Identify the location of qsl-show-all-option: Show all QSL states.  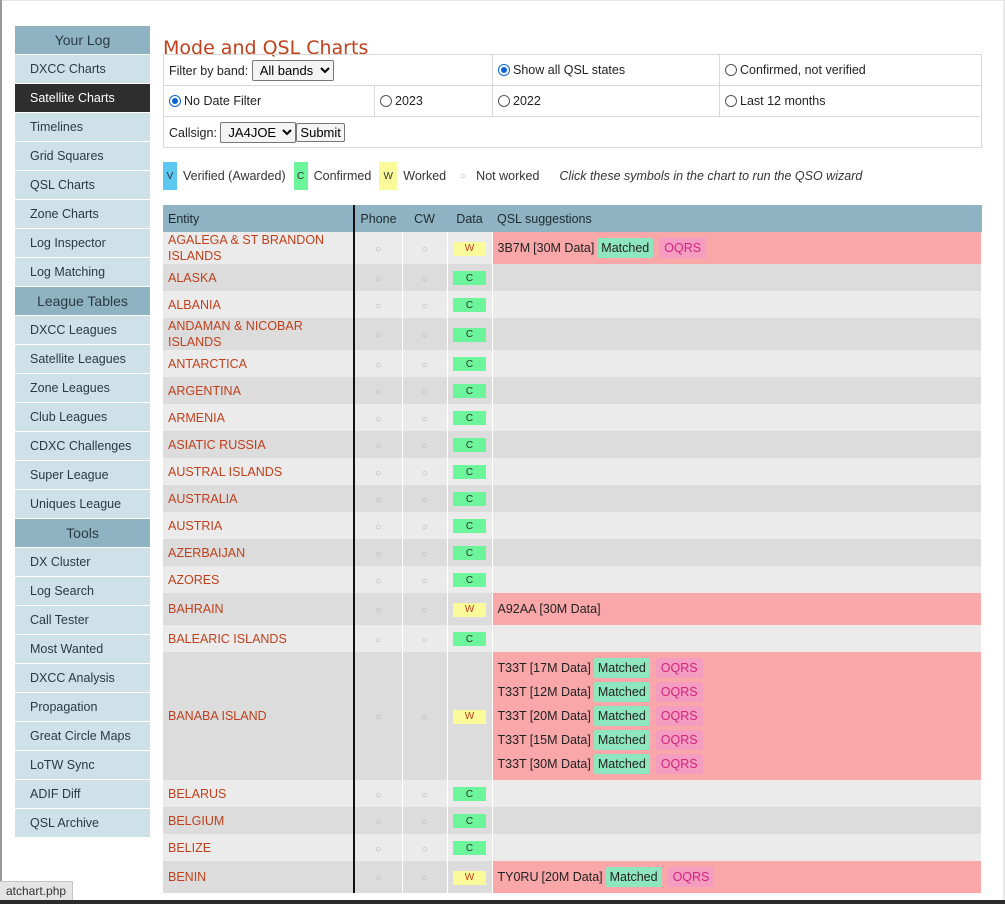
(606, 70).